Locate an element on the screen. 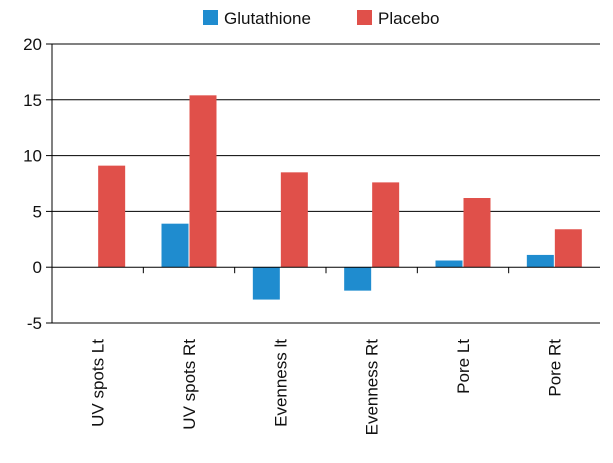 The image size is (613, 463). y-tick-label: 20 is located at coordinates (32, 44).